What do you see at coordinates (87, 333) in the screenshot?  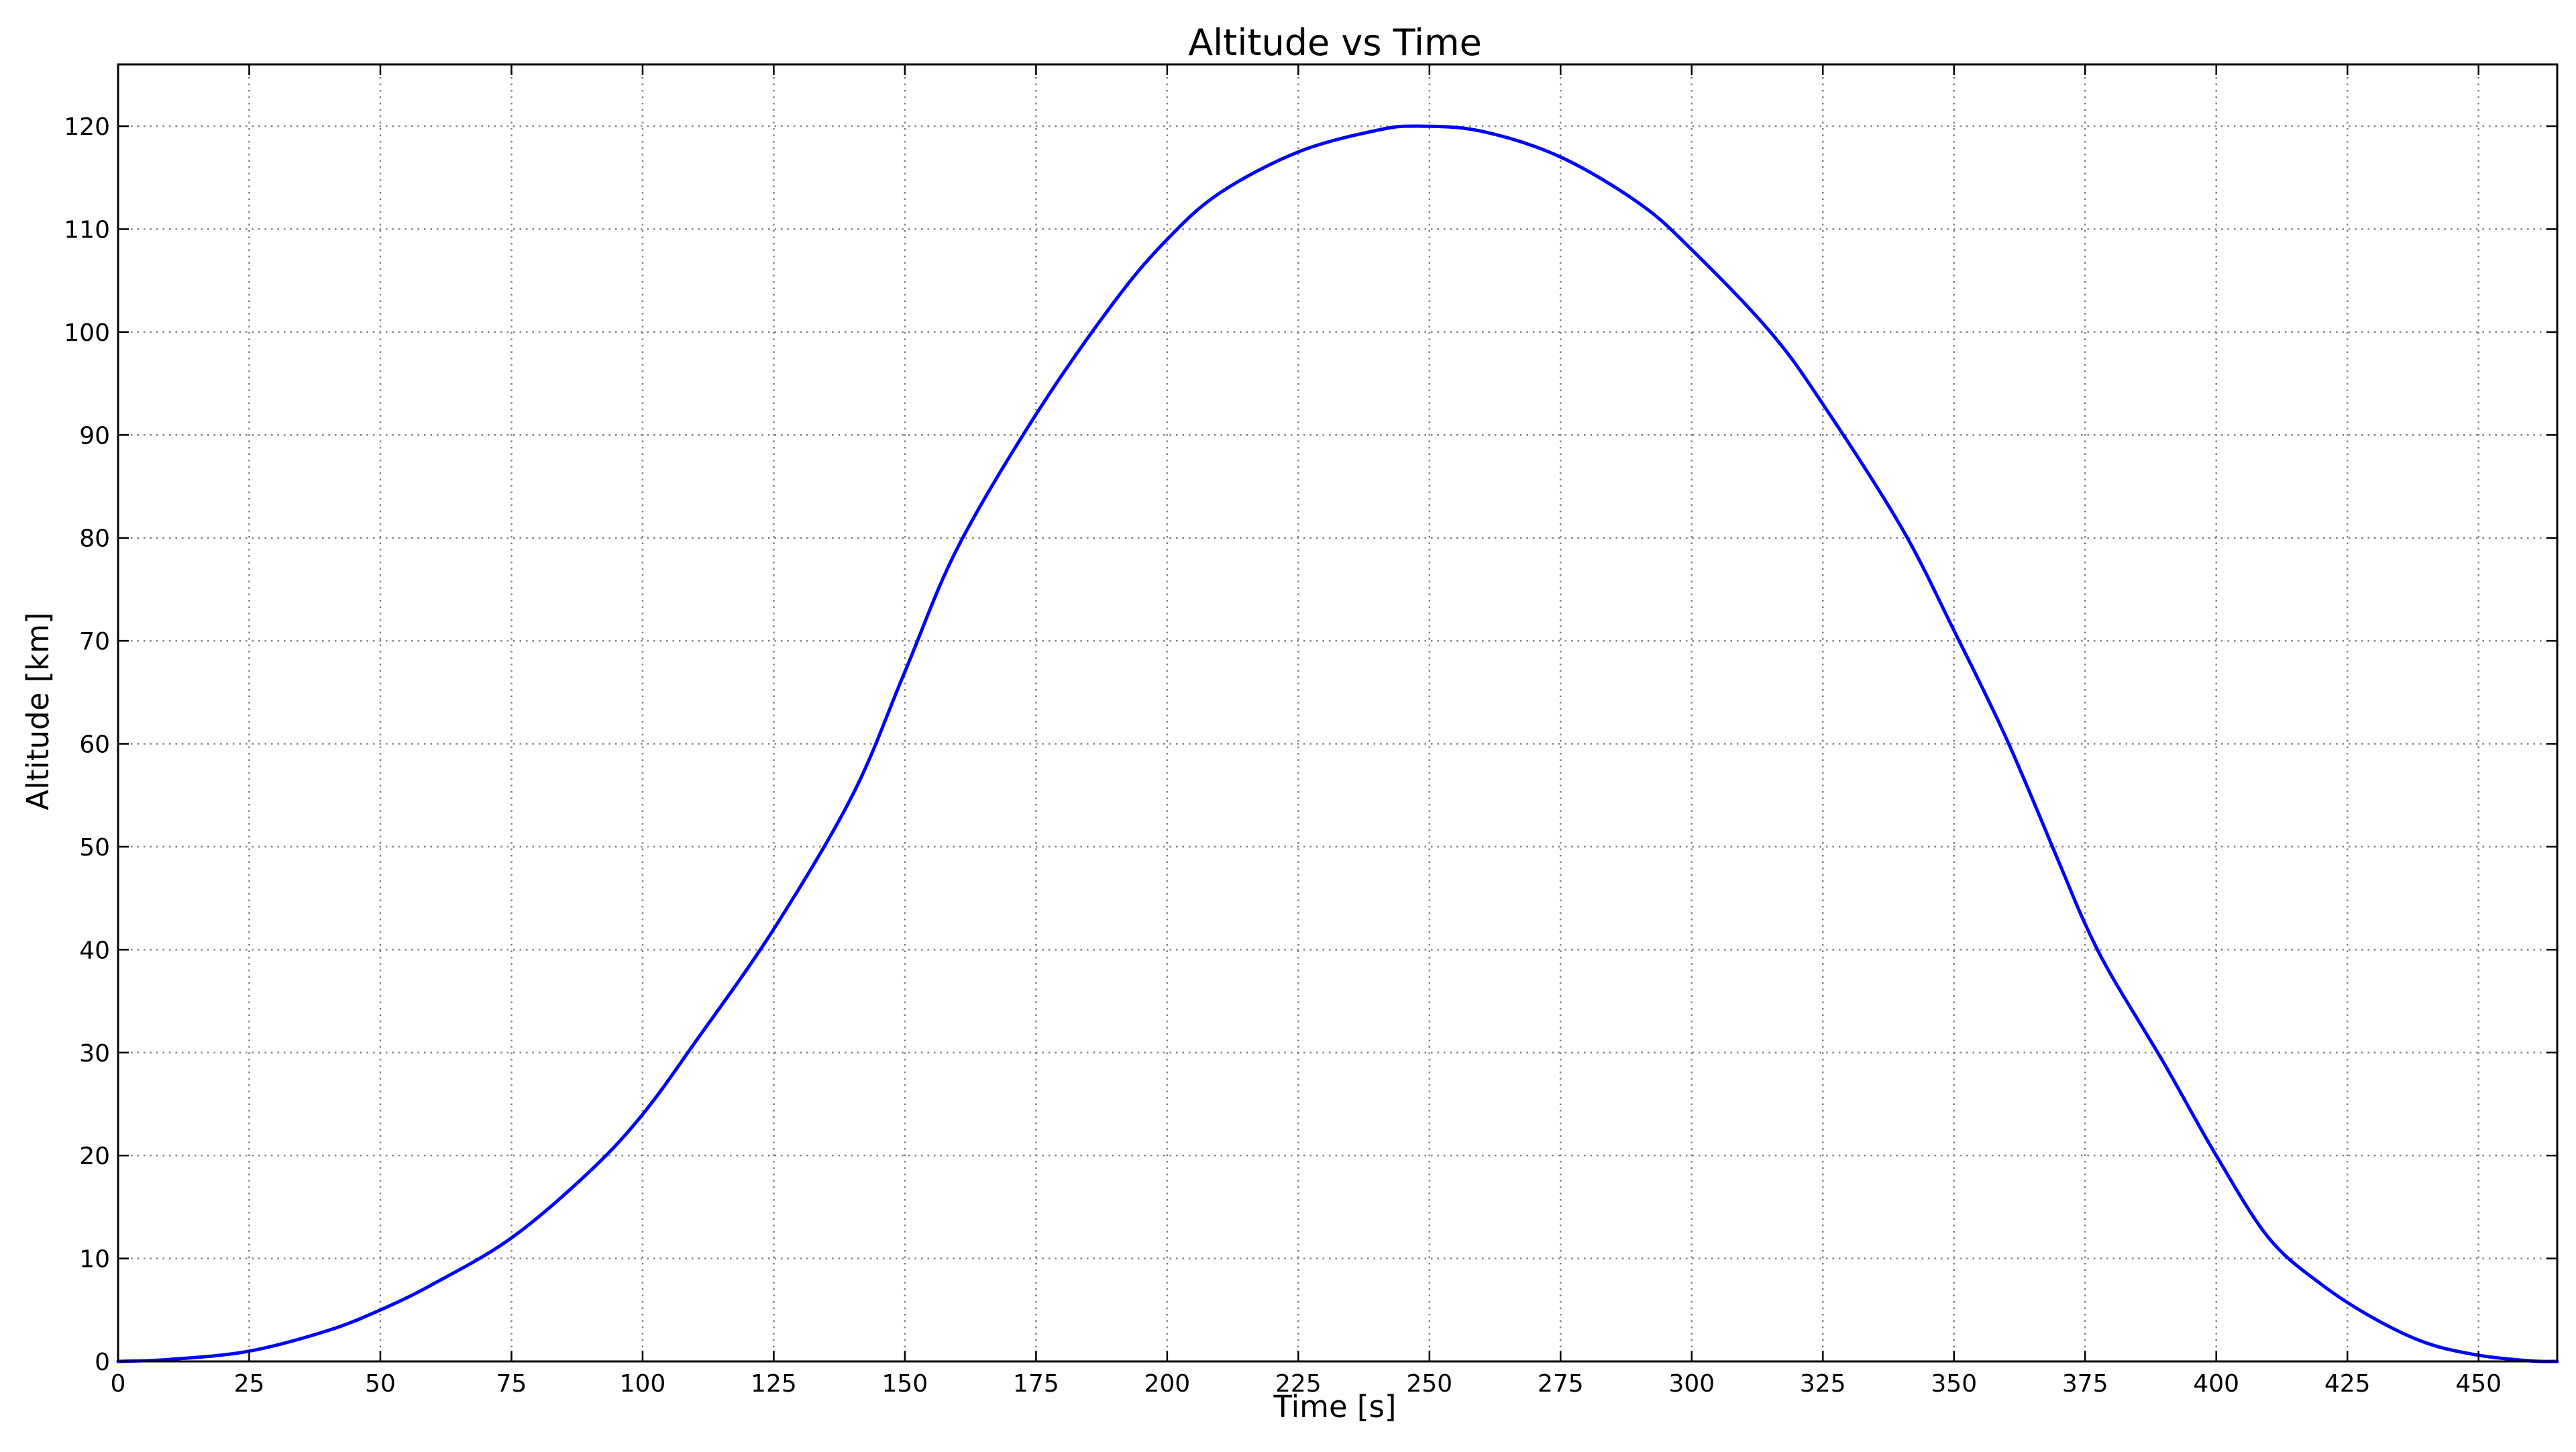 I see `y-tick-label: 100` at bounding box center [87, 333].